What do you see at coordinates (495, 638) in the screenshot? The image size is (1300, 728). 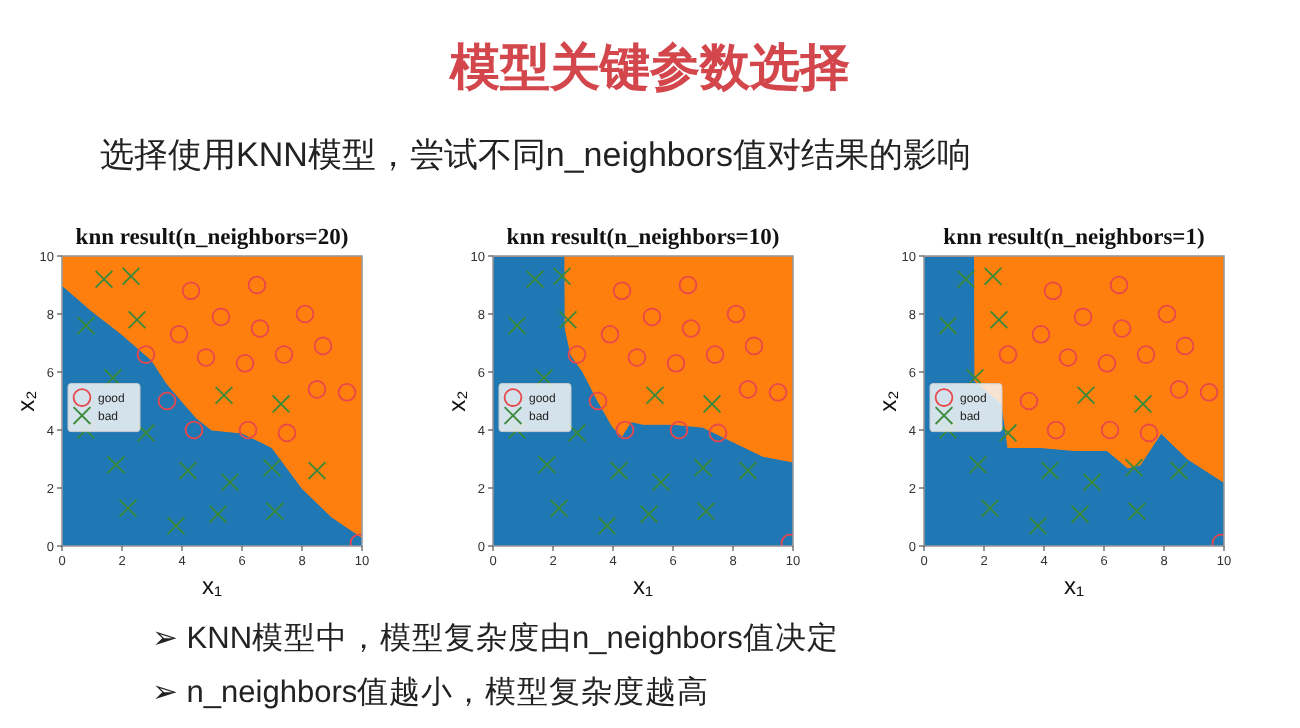 I see `text: ➢ KNN模型中，模型复杂度由n_neighbors值决定` at bounding box center [495, 638].